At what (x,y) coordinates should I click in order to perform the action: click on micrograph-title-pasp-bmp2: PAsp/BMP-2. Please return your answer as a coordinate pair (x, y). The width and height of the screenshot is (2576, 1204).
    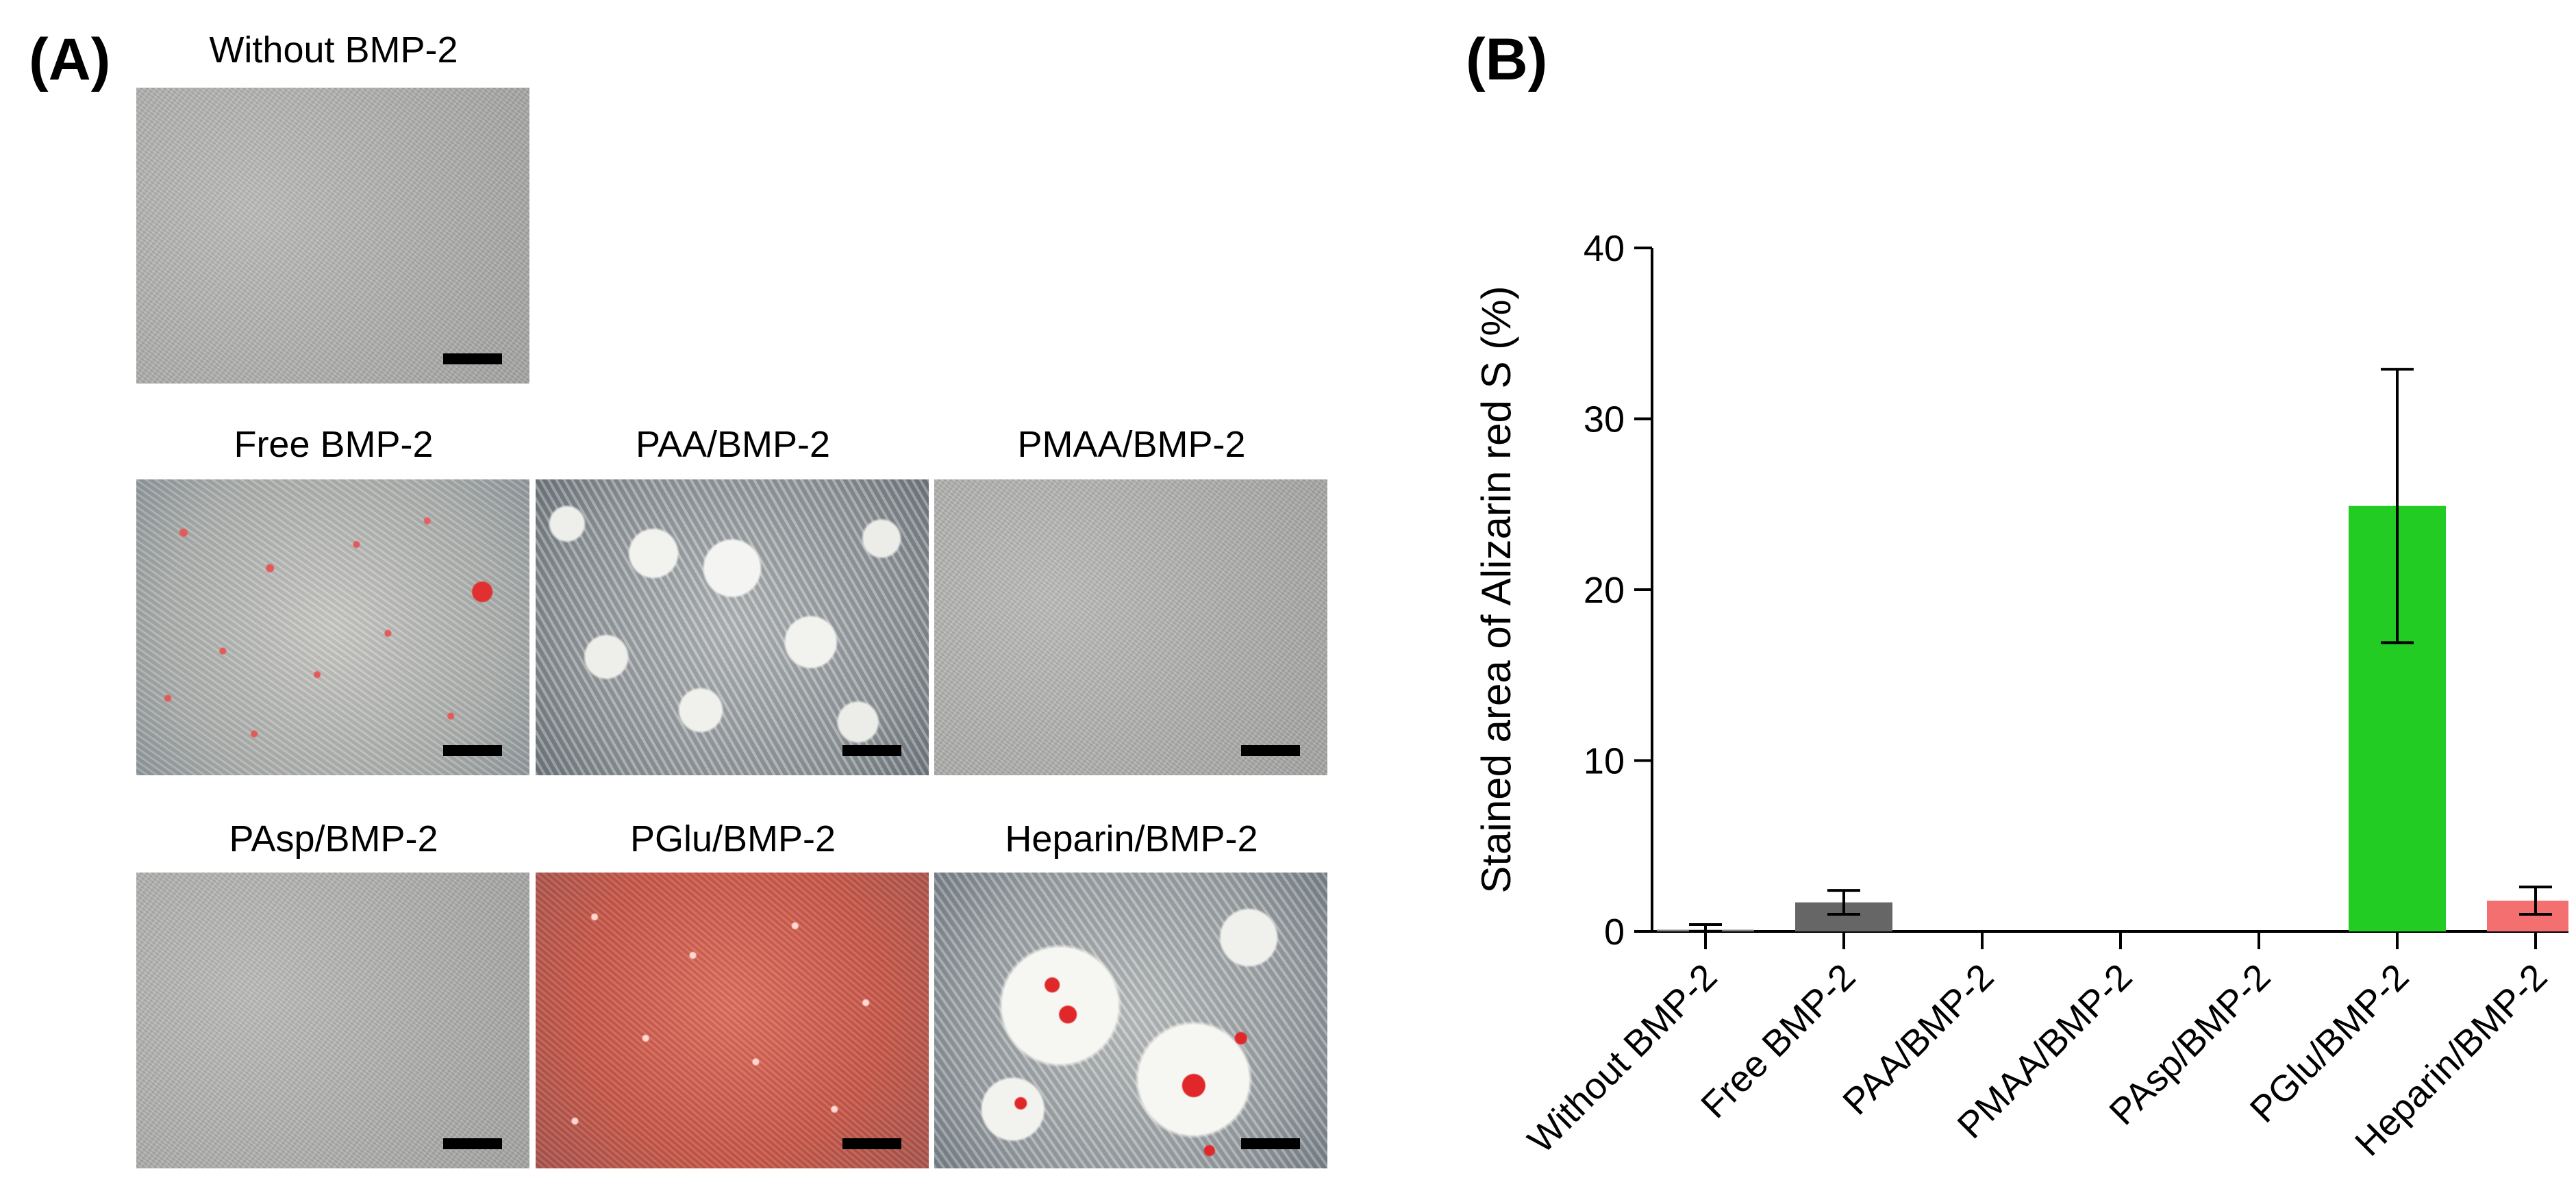
    Looking at the image, I should click on (333, 839).